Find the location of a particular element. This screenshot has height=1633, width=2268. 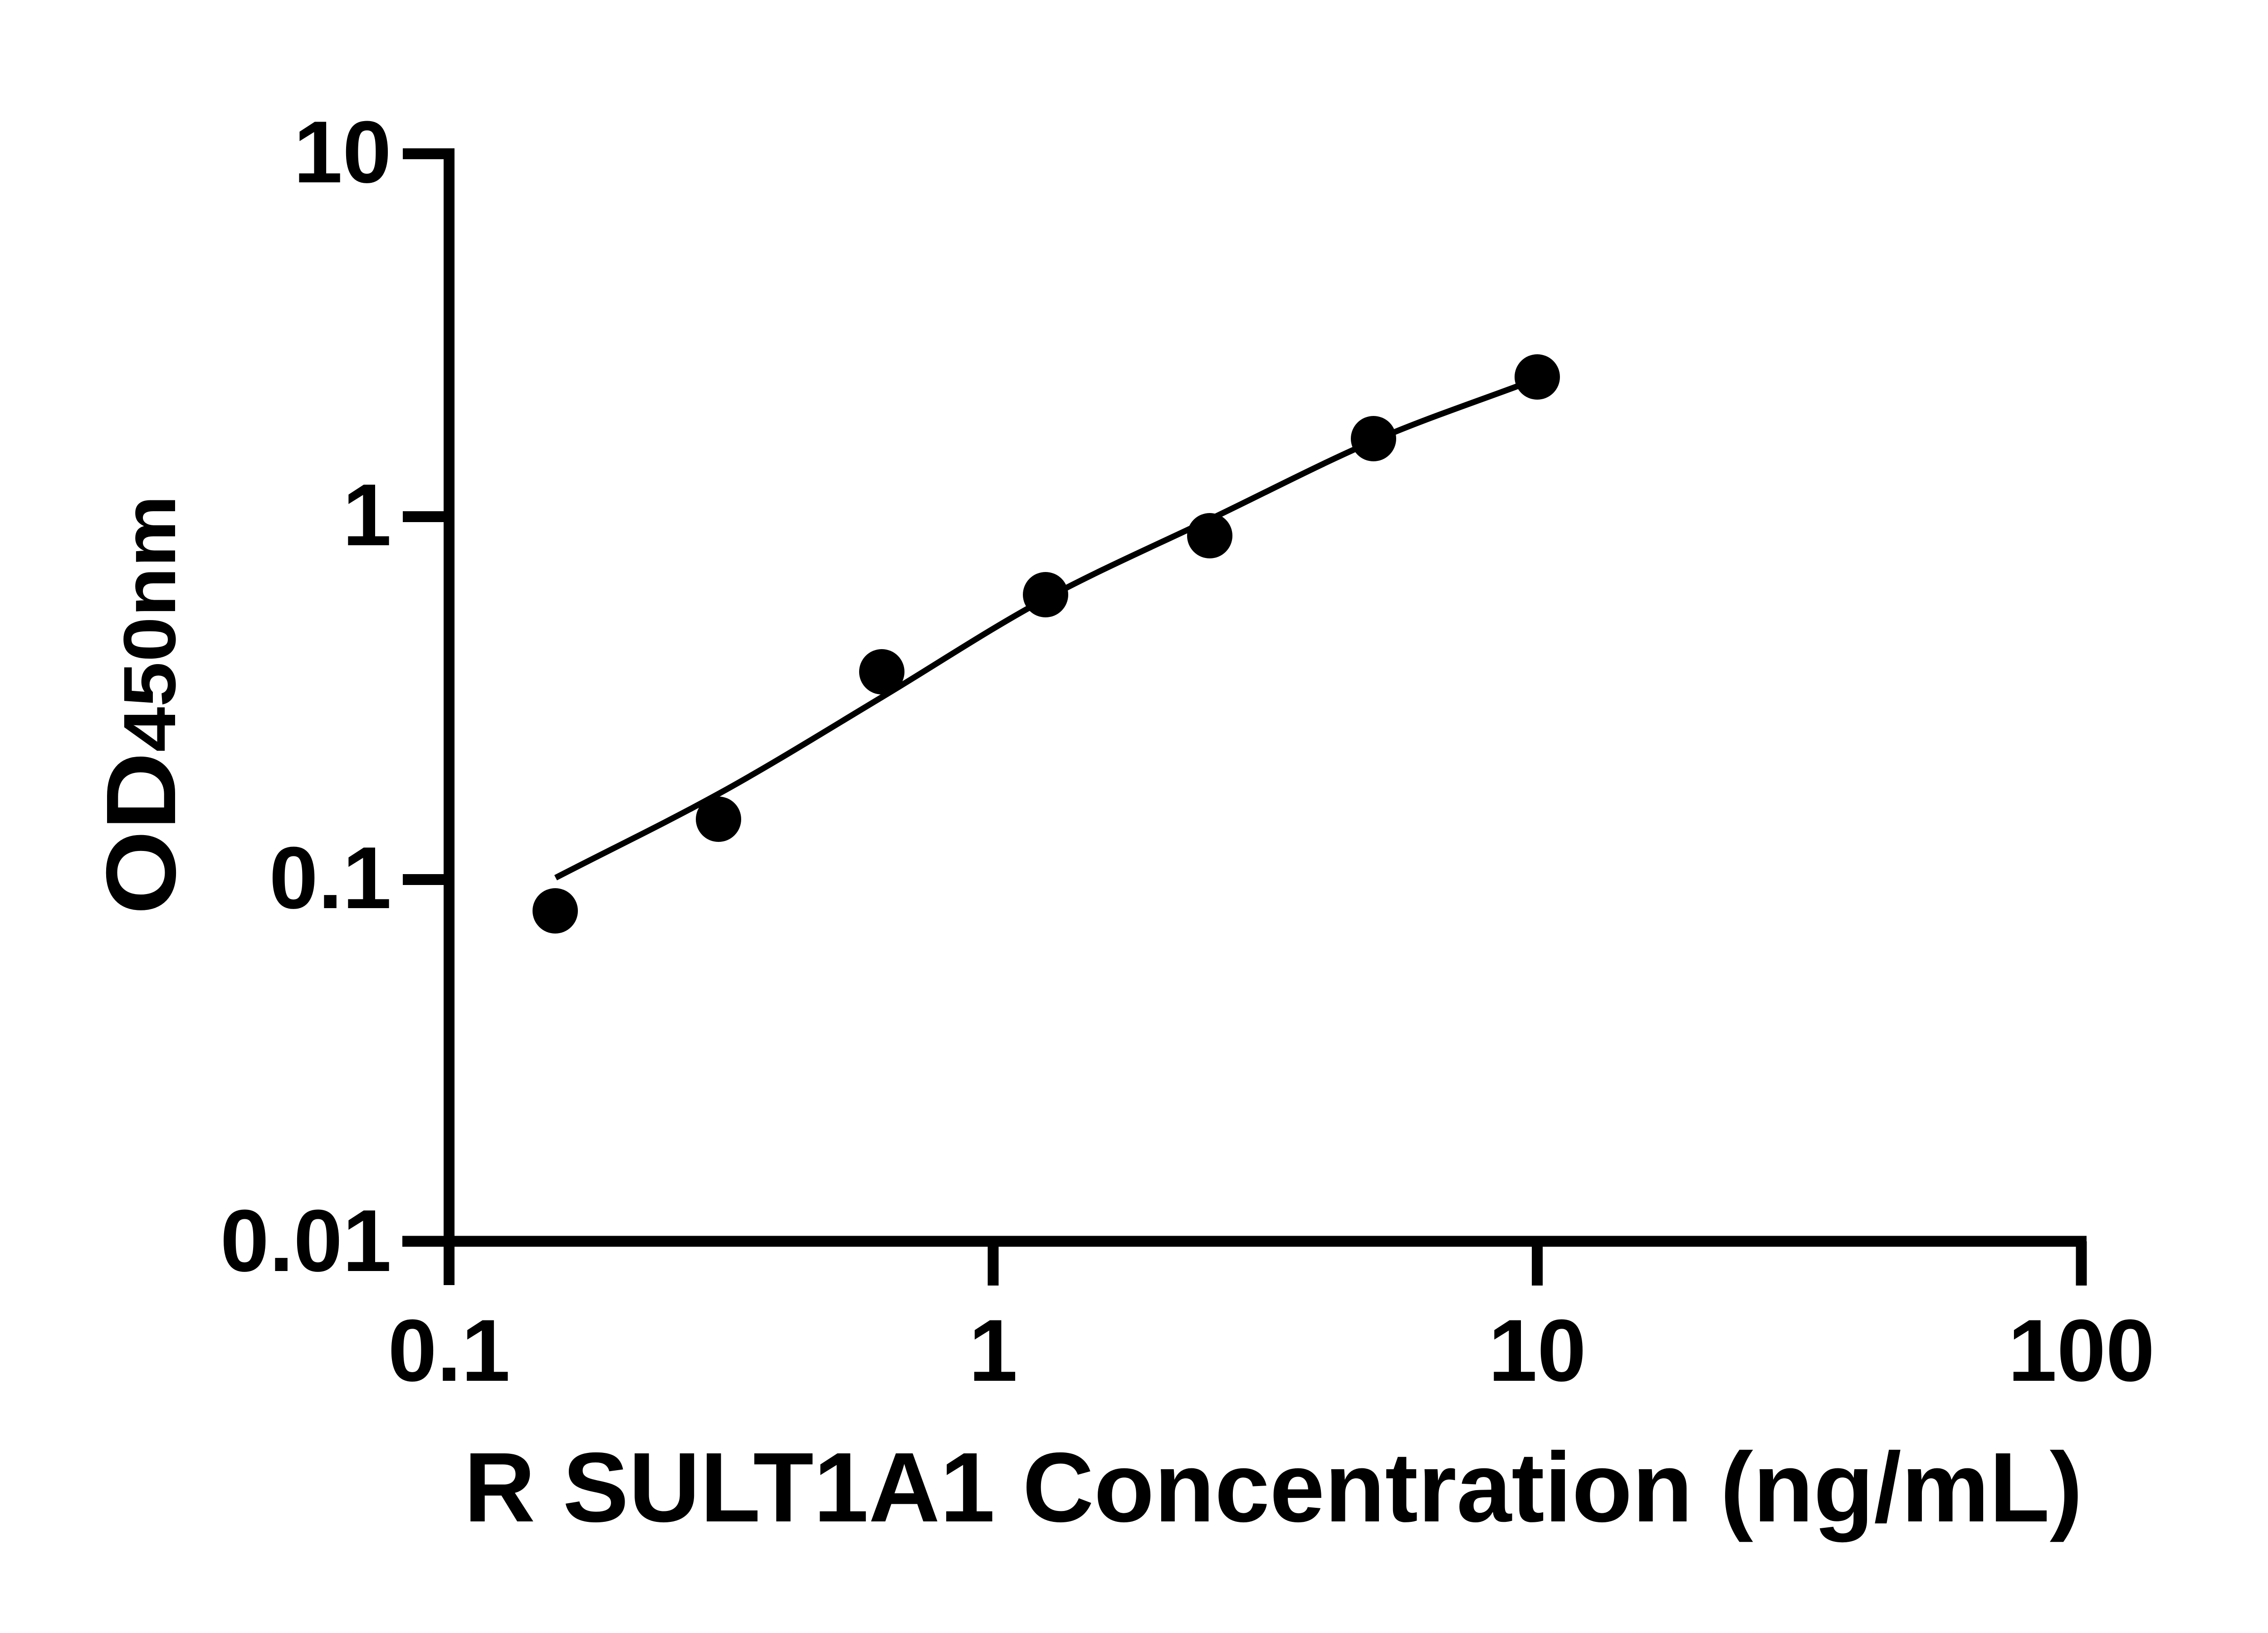

svg-text:R SULT1A1 Concentration (ng/mL: R SULT1A1 Concentration (ng/mL) is located at coordinates (1274, 1488).